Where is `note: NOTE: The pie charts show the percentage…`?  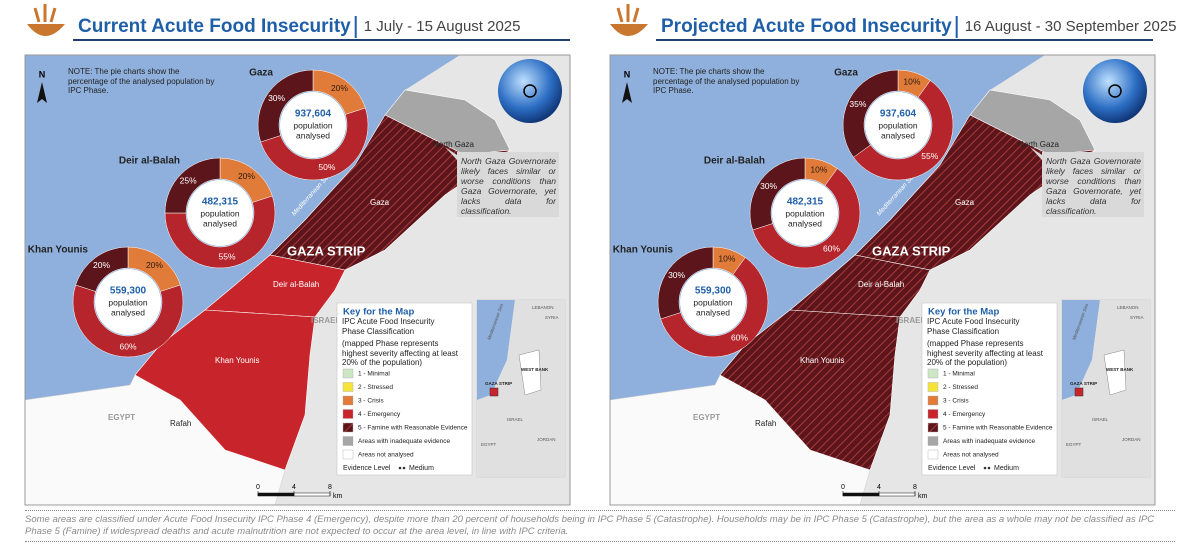 note: NOTE: The pie charts show the percentage… is located at coordinates (141, 81).